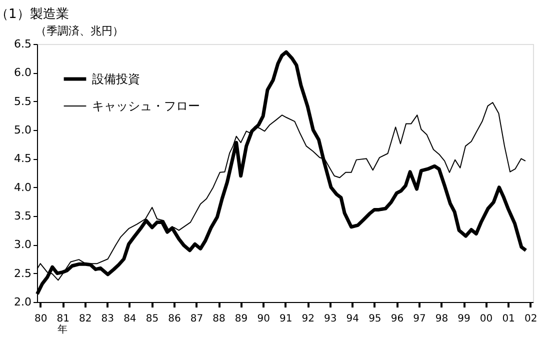 The image size is (546, 338). What do you see at coordinates (23, 44) in the screenshot?
I see `y-tick-label: 6.5` at bounding box center [23, 44].